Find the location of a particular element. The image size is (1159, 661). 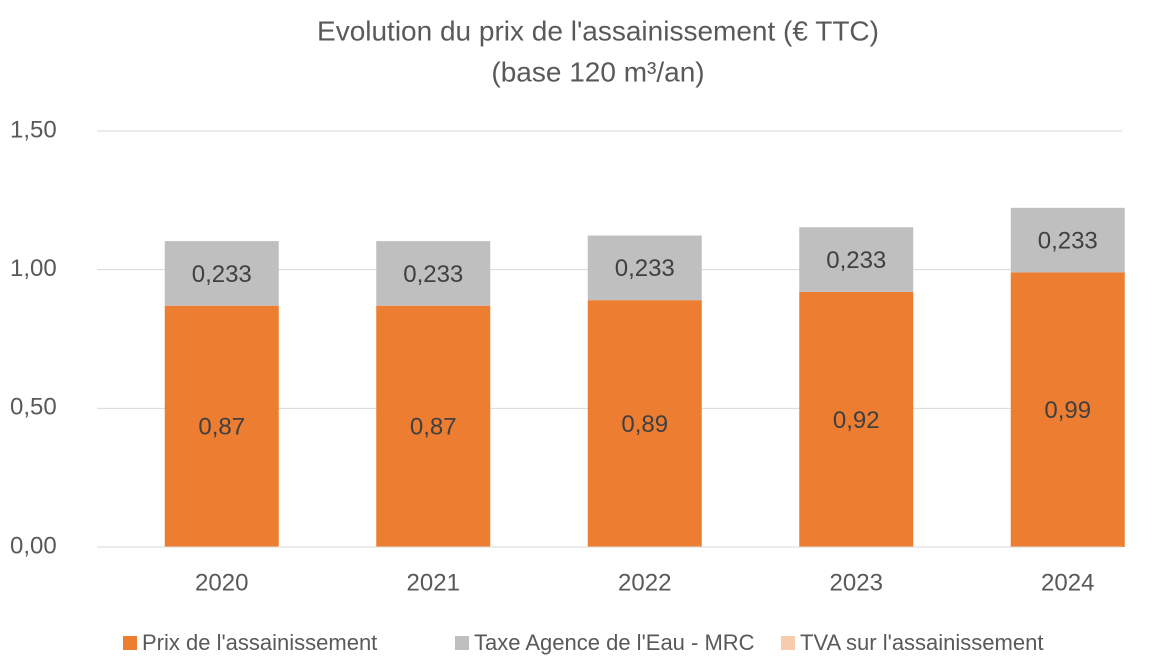

x-tick-label: 2022 is located at coordinates (644, 582).